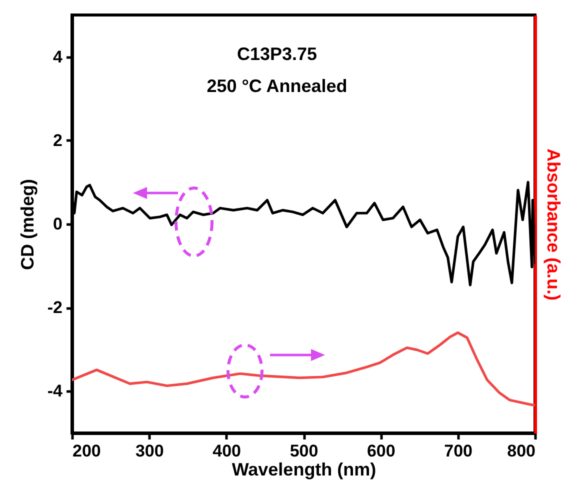 The width and height of the screenshot is (574, 494). I want to click on x-tick-label: 400, so click(227, 451).